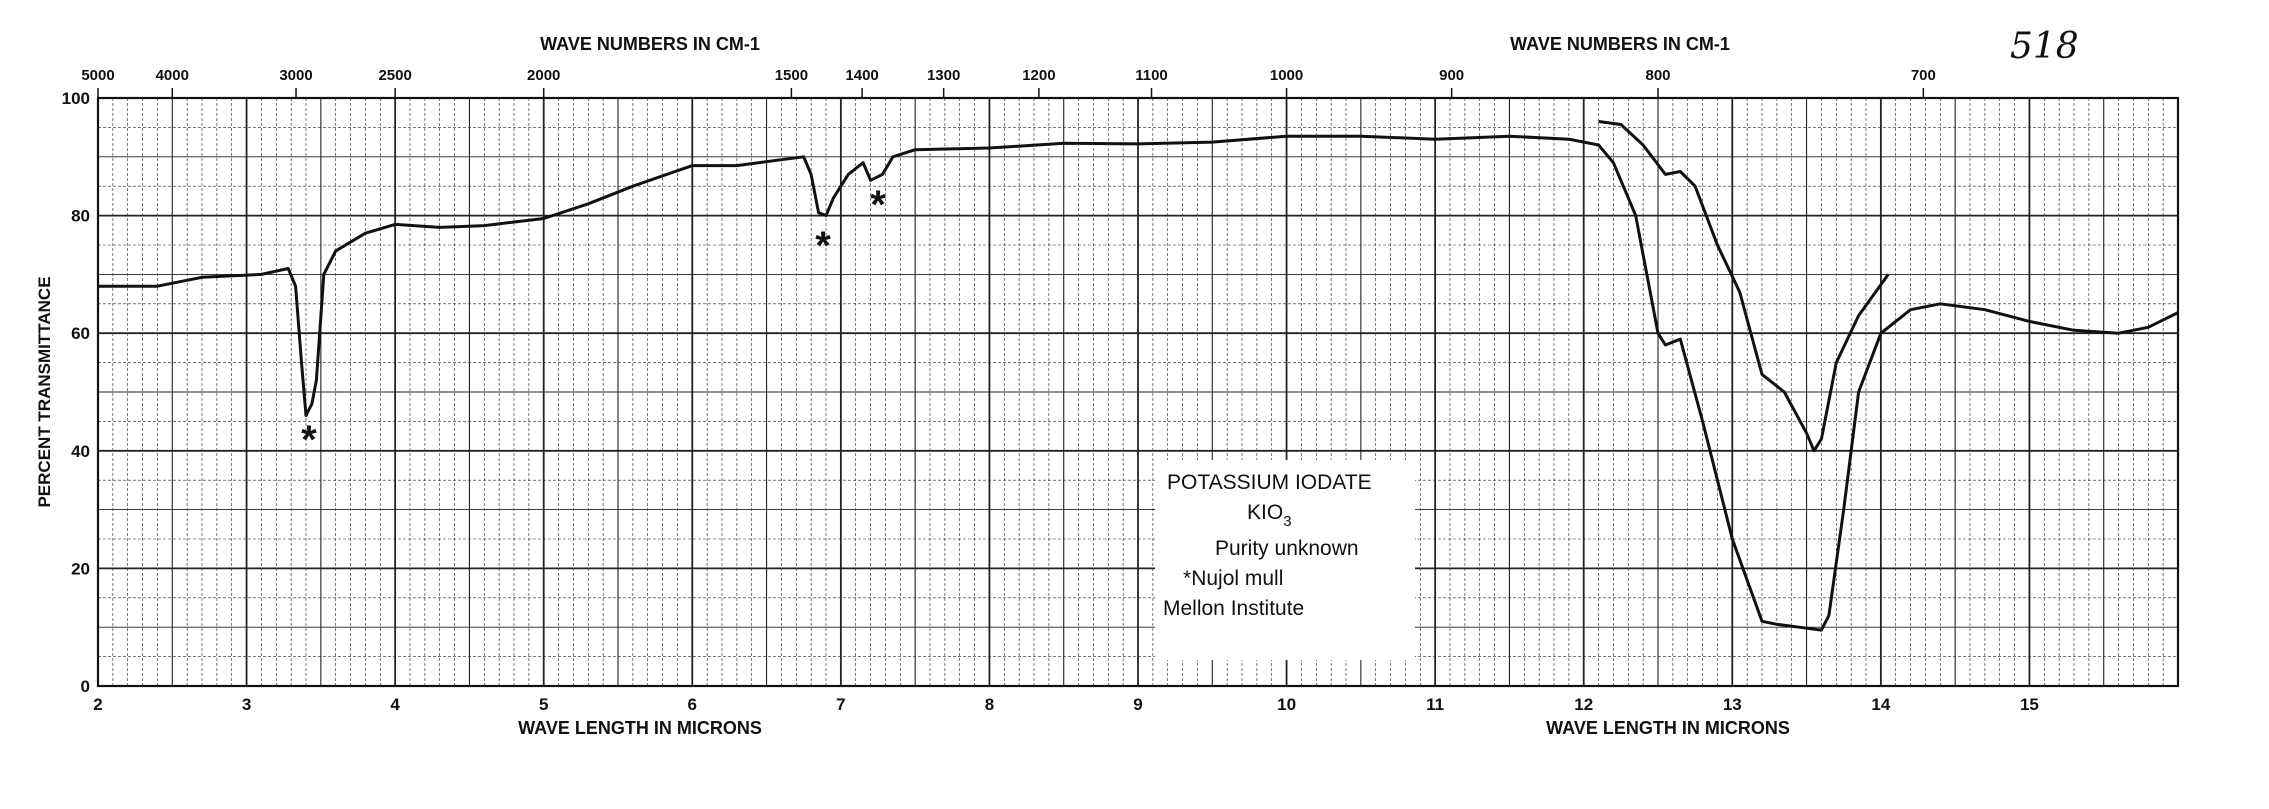 Image resolution: width=2269 pixels, height=809 pixels. I want to click on top-axis-label-right: WAVE NUMBERS IN CM-1, so click(1620, 44).